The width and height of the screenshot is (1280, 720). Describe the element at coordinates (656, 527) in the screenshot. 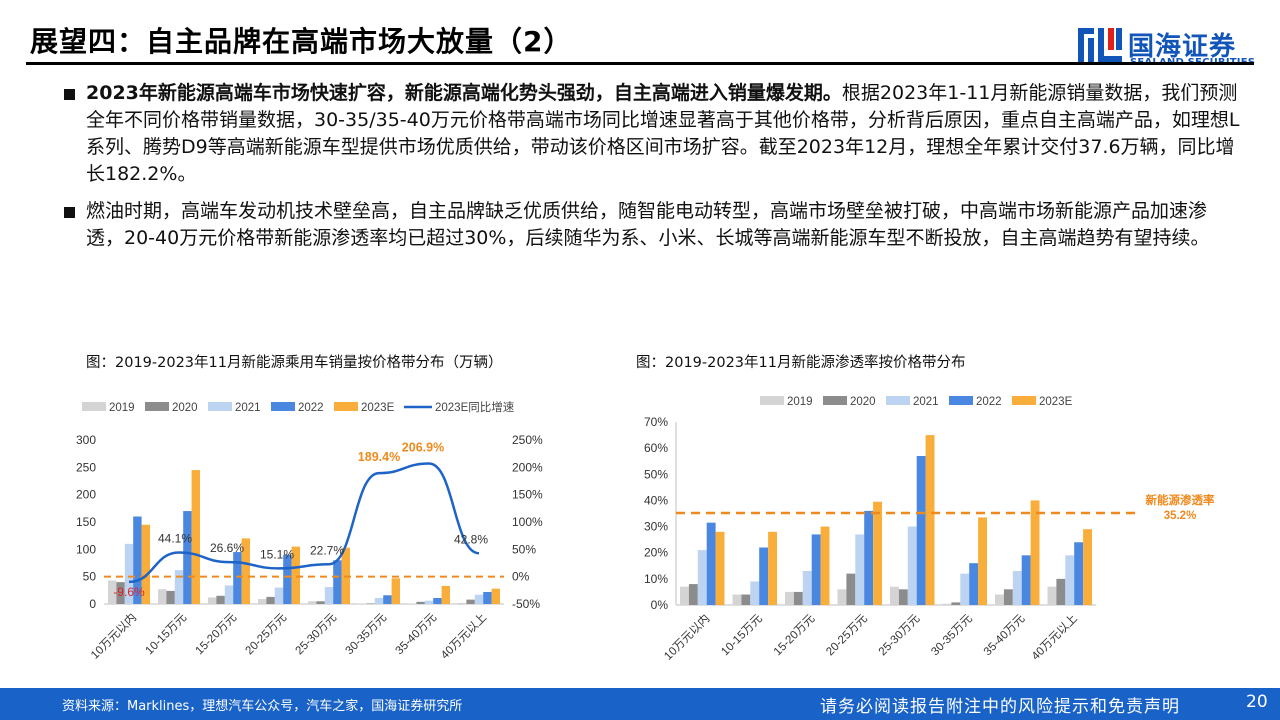

I see `y-tick-label: 30%` at that location.